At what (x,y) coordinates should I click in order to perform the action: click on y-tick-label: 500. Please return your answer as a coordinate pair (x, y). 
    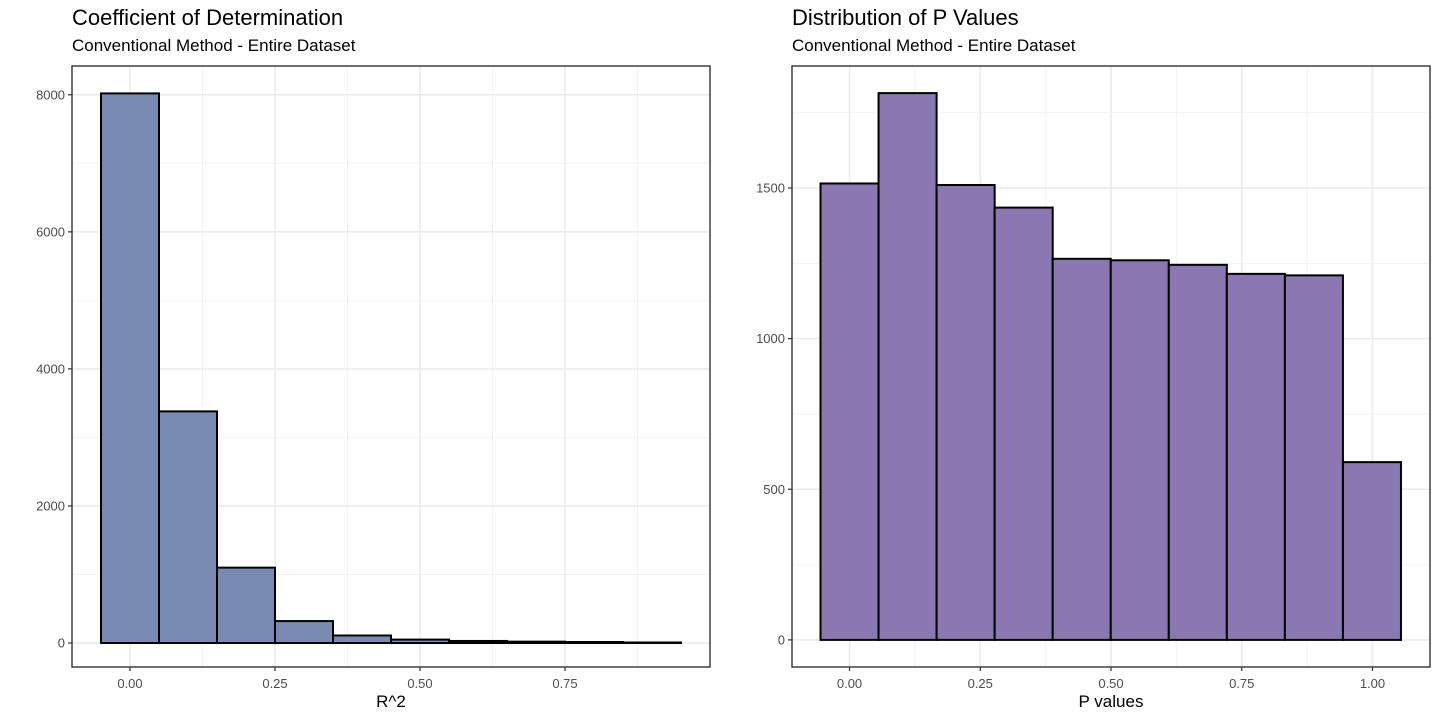
    Looking at the image, I should click on (774, 489).